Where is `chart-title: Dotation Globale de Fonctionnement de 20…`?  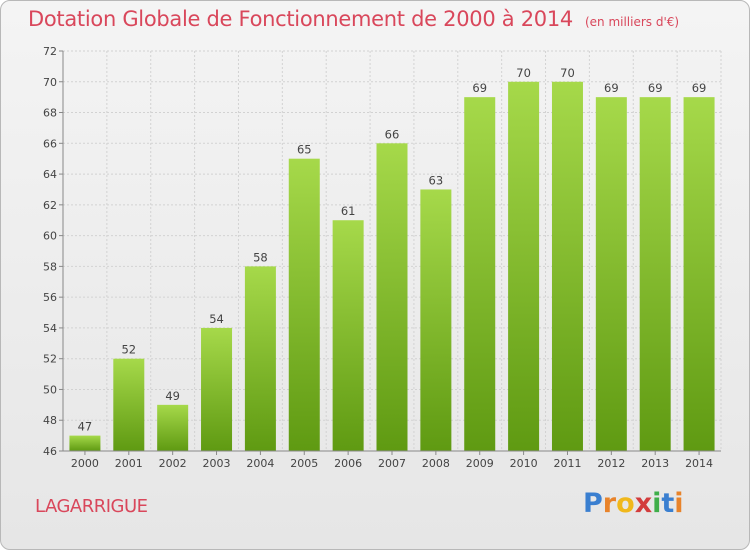 chart-title: Dotation Globale de Fonctionnement de 20… is located at coordinates (353, 19).